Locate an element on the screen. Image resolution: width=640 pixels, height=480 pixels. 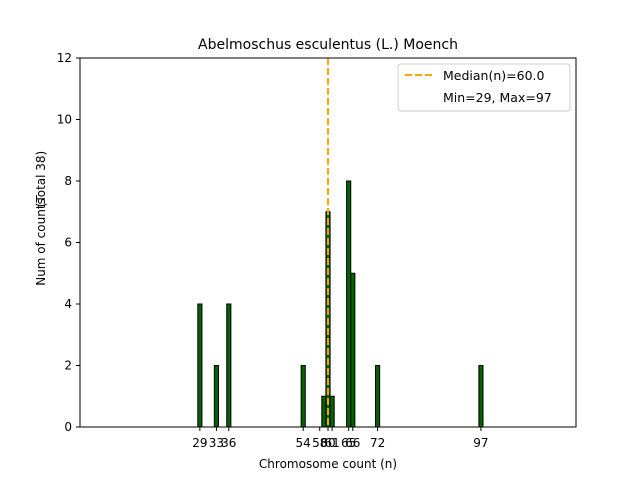
legend-median-label: Median(n)=60.0 is located at coordinates (493, 75).